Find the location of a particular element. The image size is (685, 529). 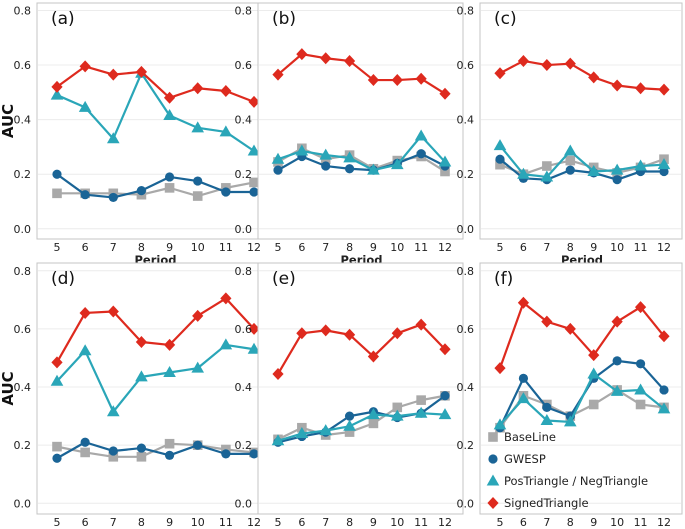

x-tick-label: 9 is located at coordinates (169, 247).